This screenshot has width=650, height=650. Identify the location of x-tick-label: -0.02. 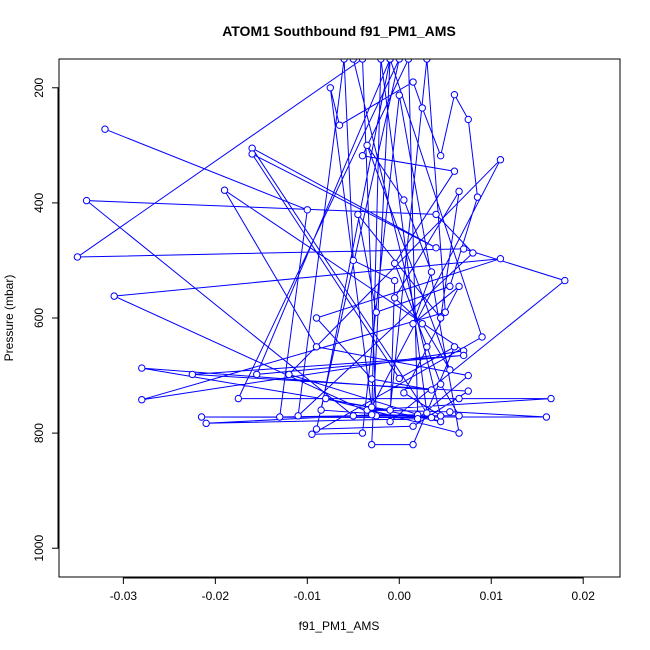
(216, 596).